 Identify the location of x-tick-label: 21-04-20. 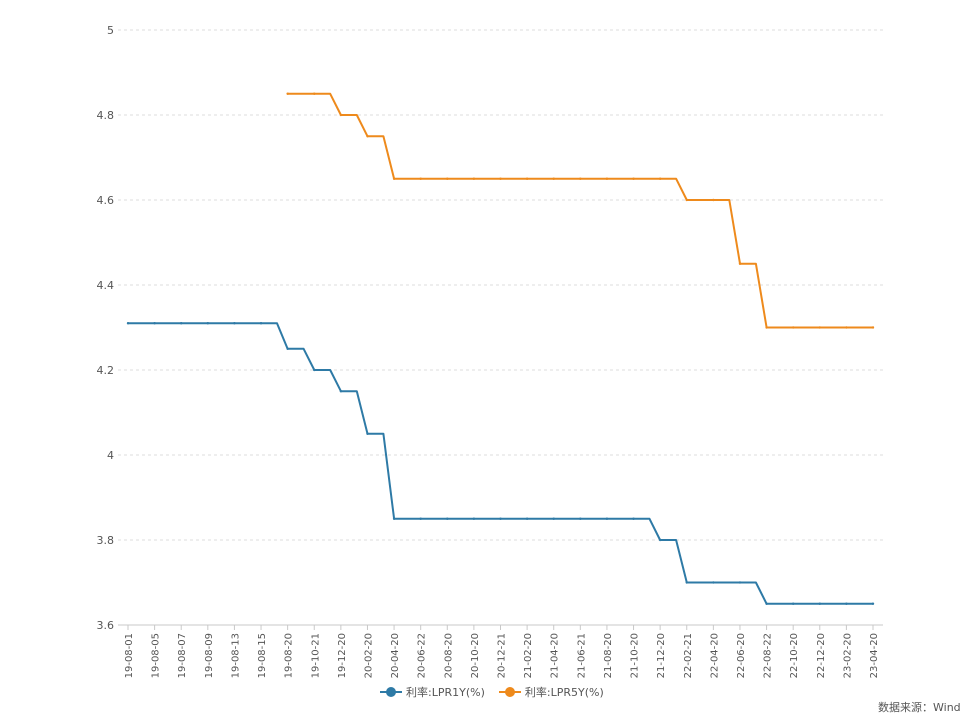
(555, 655).